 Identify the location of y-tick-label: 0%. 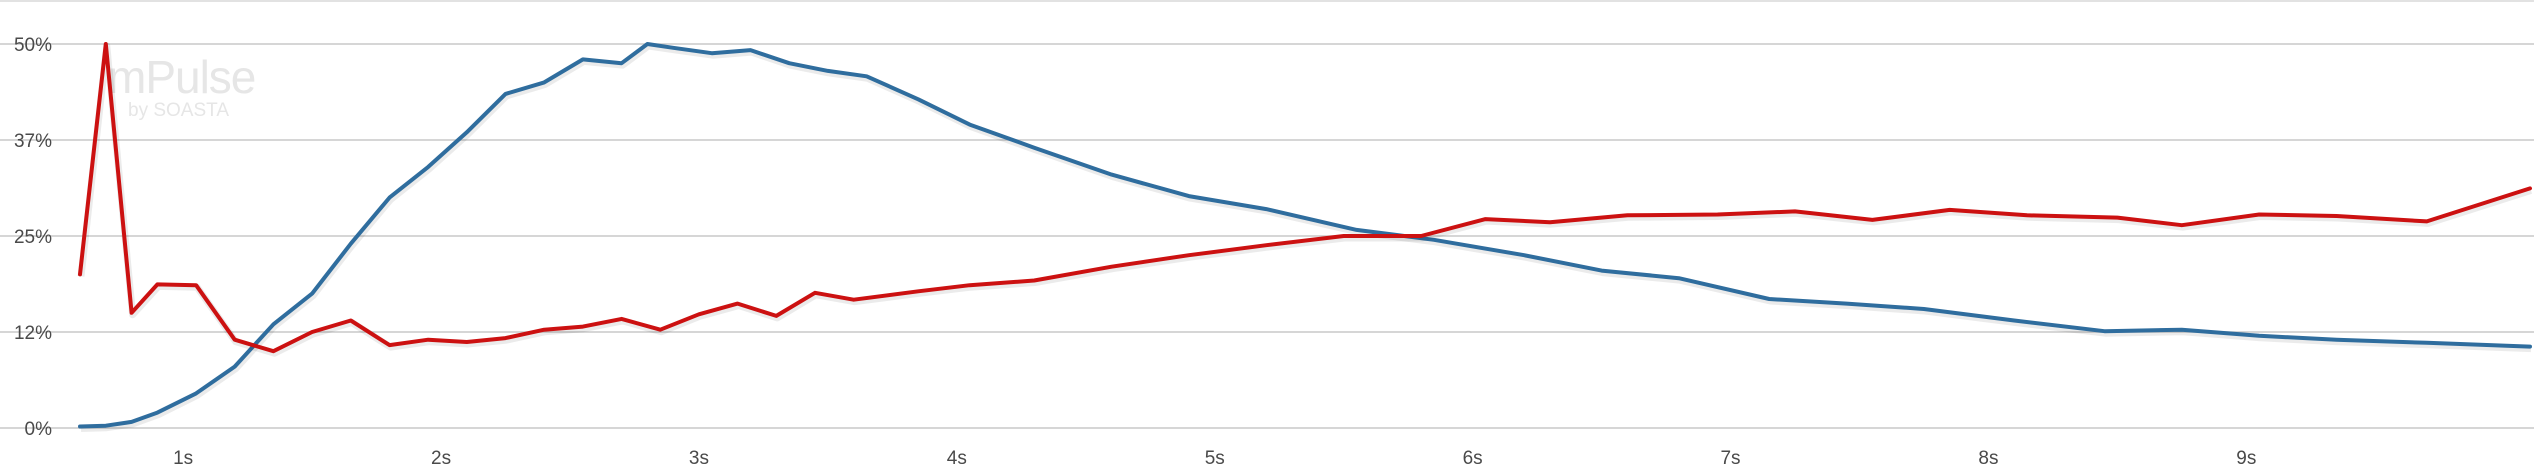
(39, 429).